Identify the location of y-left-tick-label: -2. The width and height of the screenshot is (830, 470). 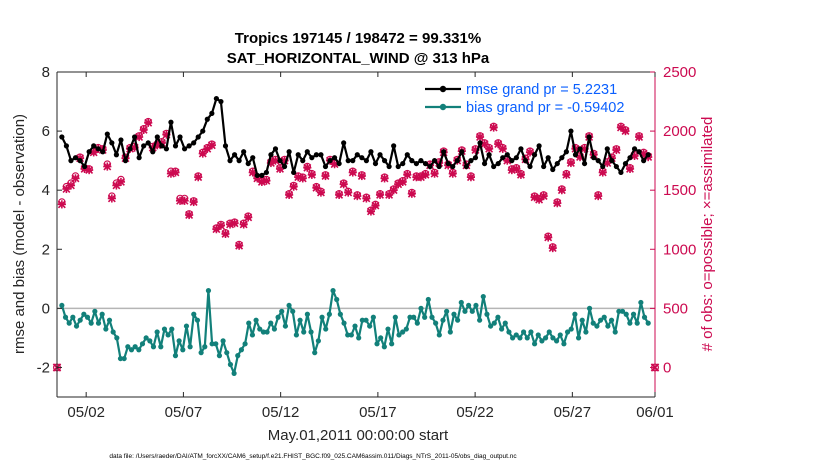
(43, 367).